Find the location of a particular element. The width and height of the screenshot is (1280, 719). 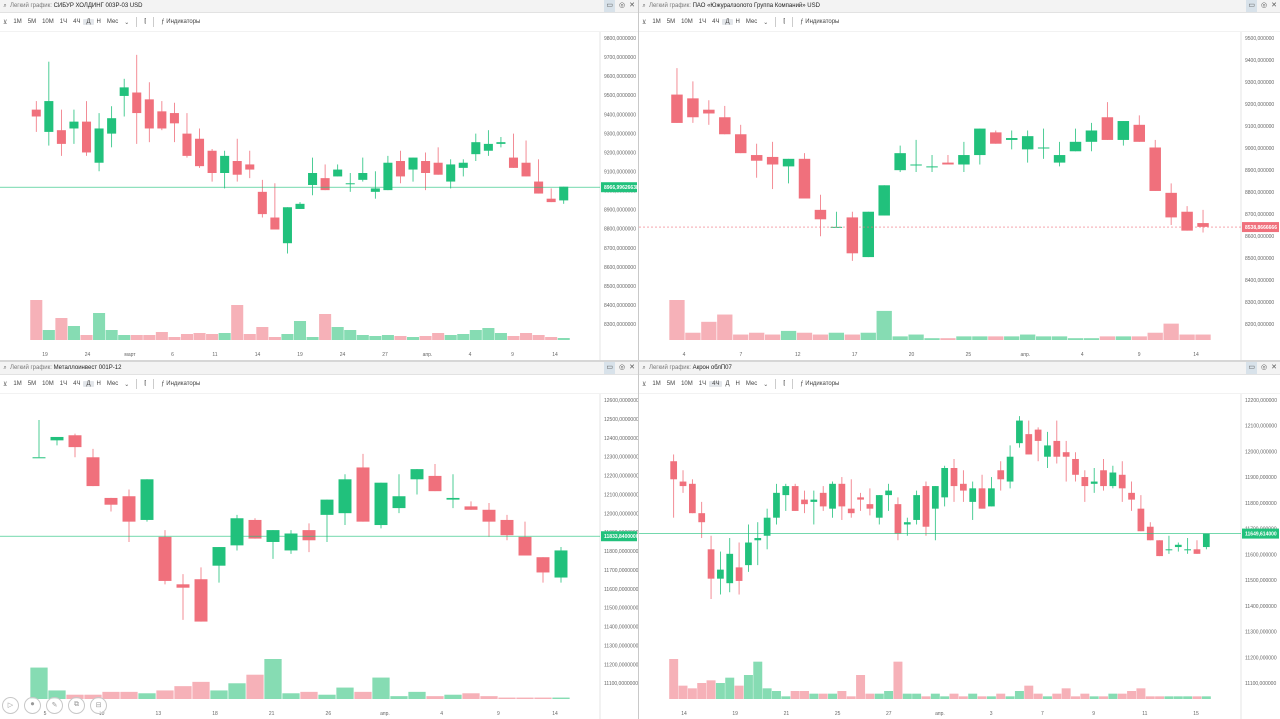

panel-divider-vertical is located at coordinates (638, 359).